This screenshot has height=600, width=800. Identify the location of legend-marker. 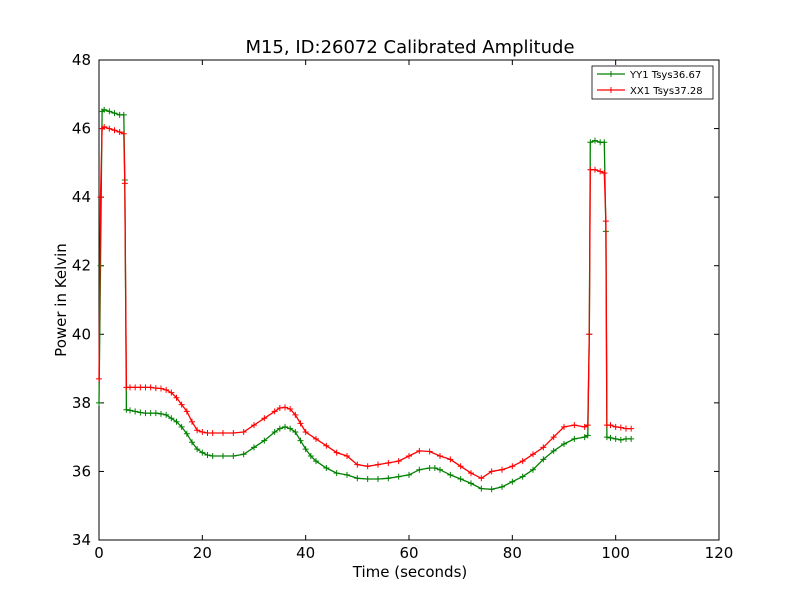
(611, 90).